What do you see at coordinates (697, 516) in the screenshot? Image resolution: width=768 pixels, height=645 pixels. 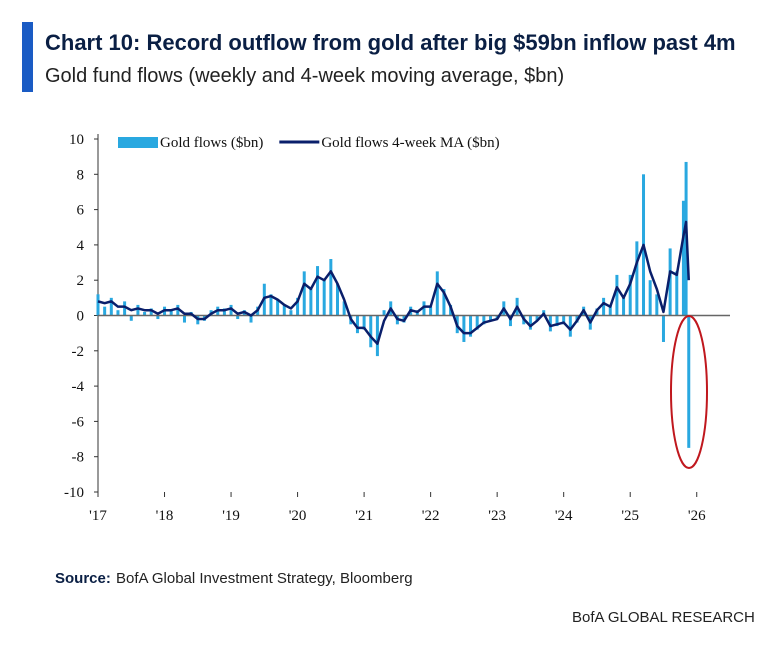 I see `x-tick-label: '26` at bounding box center [697, 516].